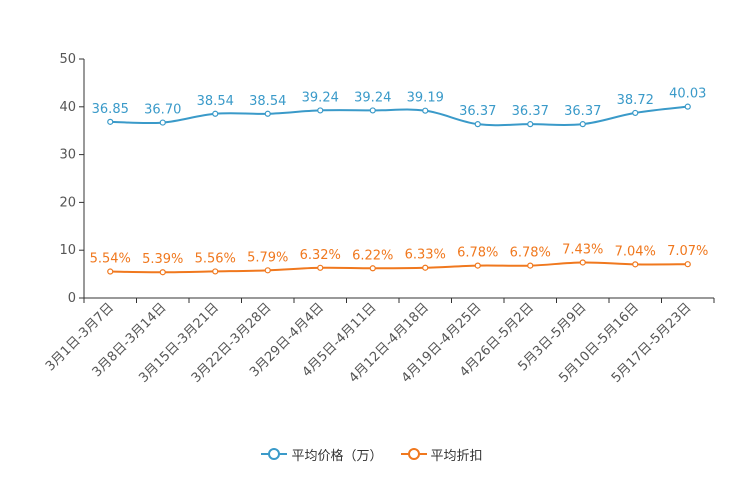 This screenshot has height=496, width=744. What do you see at coordinates (372, 255) in the screenshot?
I see `data-label: 6.22%` at bounding box center [372, 255].